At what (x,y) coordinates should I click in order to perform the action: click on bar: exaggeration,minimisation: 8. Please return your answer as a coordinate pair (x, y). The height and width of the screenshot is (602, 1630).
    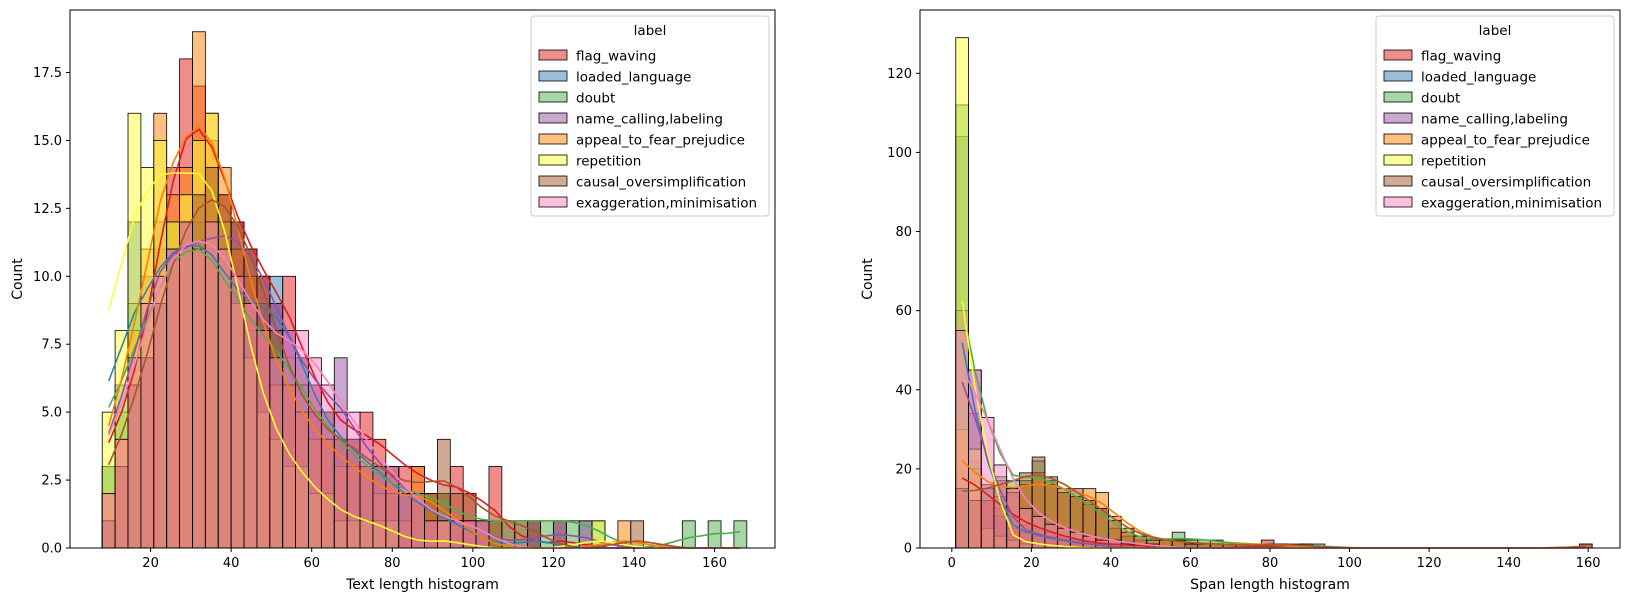
    Looking at the image, I should click on (263, 439).